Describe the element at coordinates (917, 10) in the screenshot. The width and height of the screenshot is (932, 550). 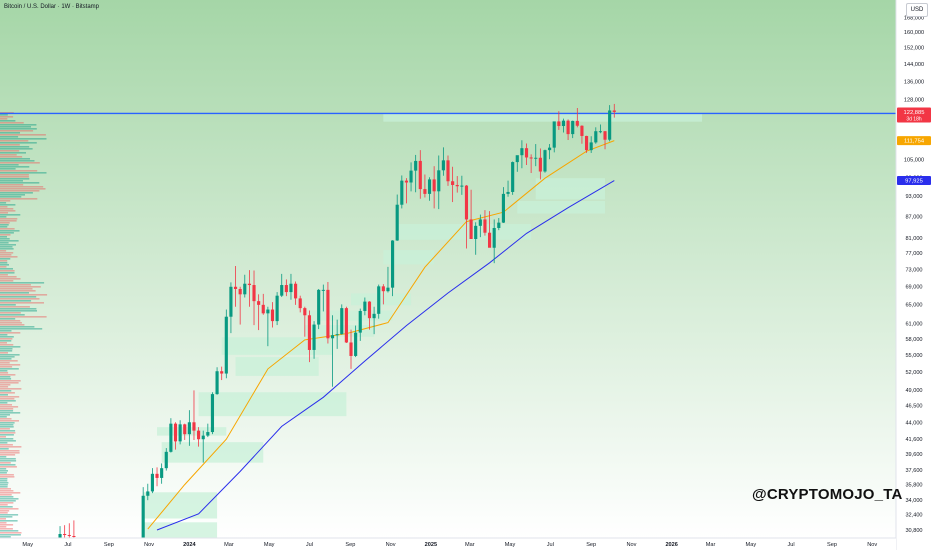
I see `currency-button: USD` at that location.